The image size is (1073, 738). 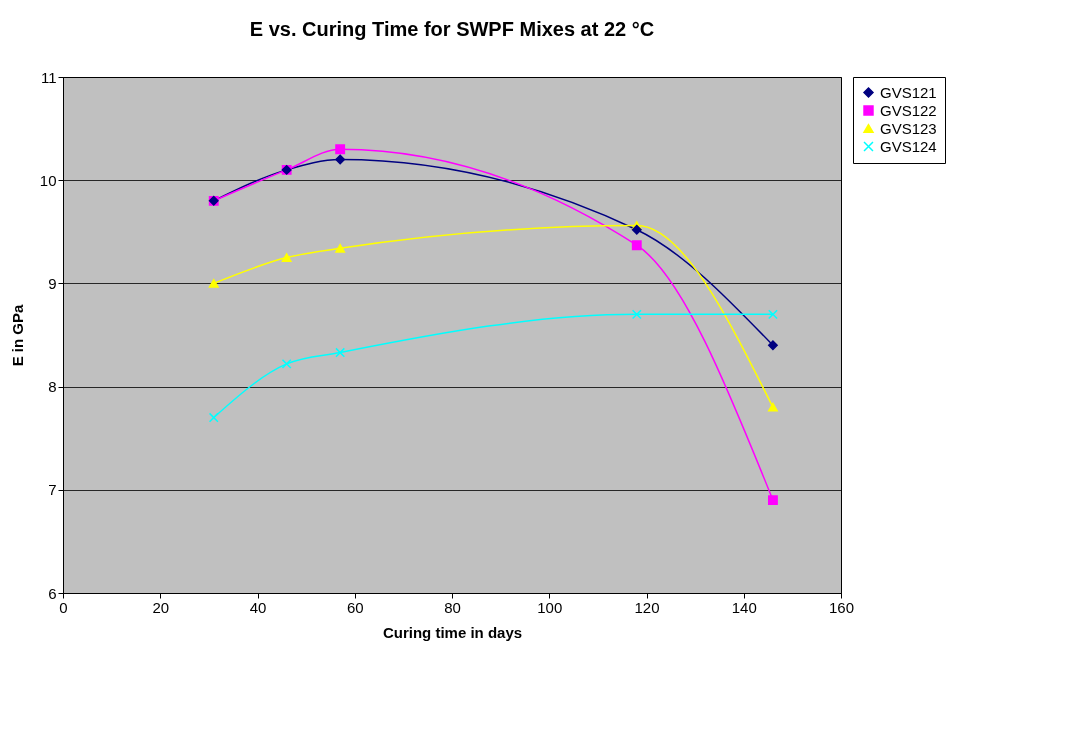 I want to click on y-tick-label: 6, so click(x=52, y=593).